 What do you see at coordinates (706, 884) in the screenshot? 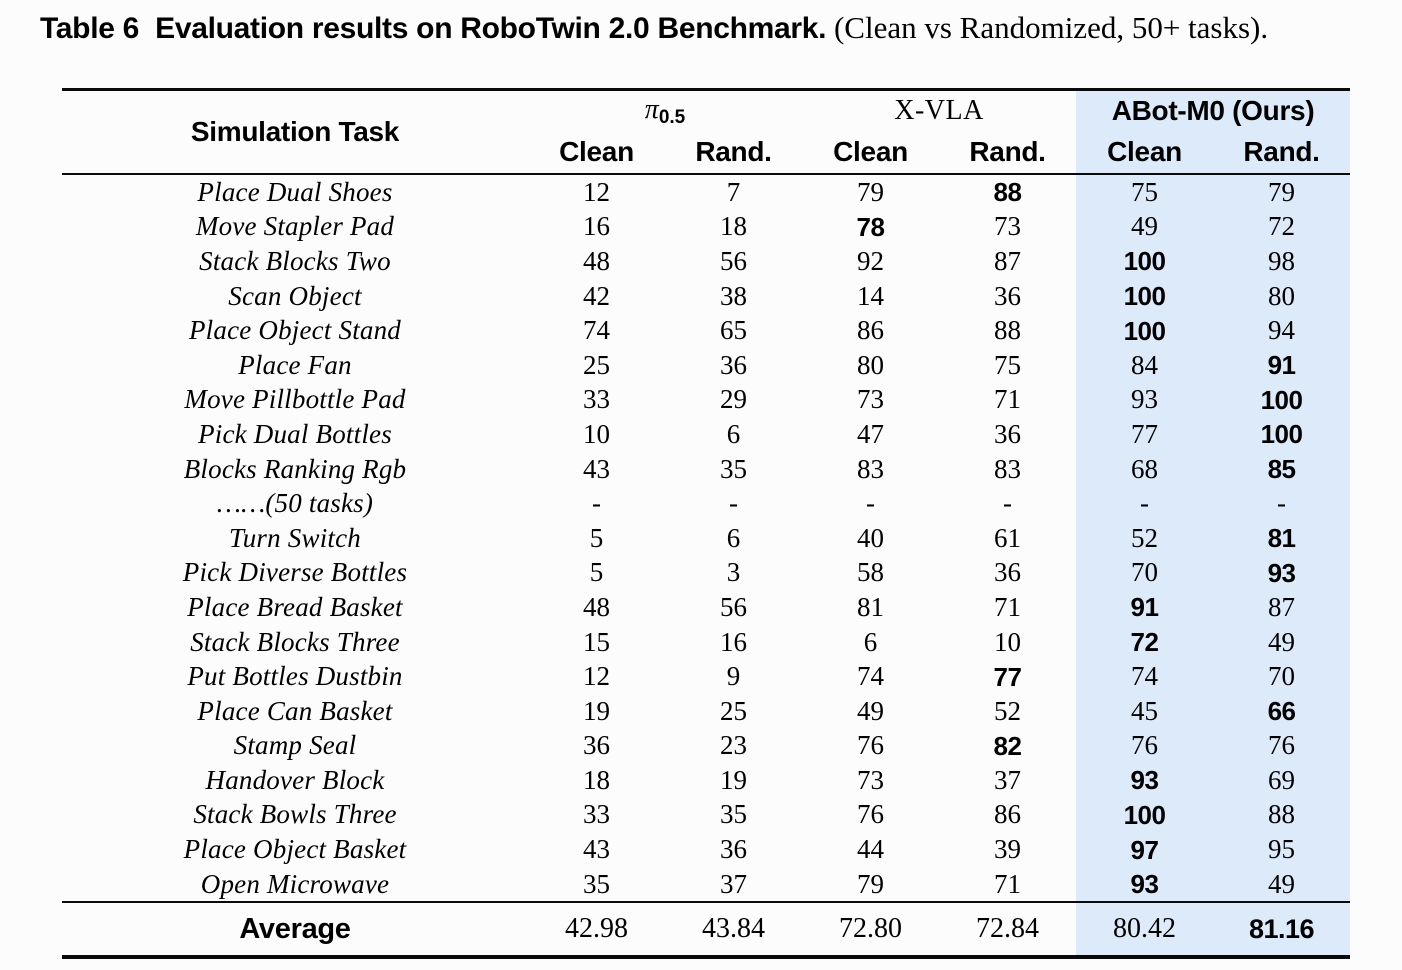
I see `table-row: Open Microwave 35 37 79 71 93 49` at bounding box center [706, 884].